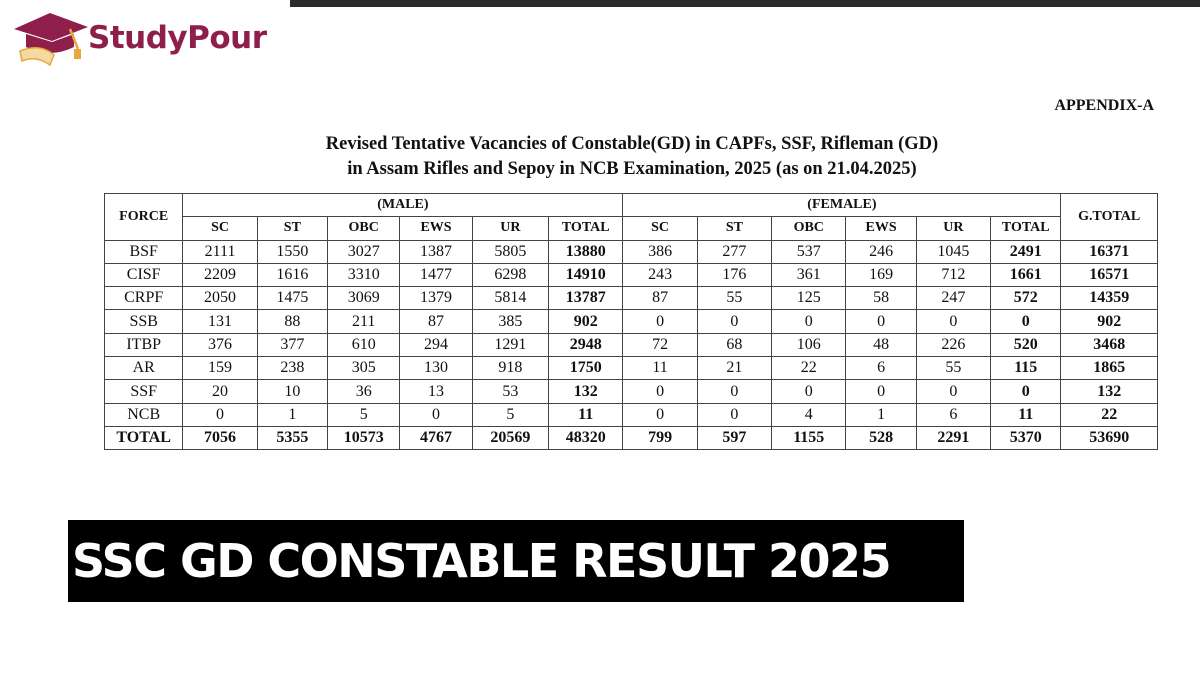 The width and height of the screenshot is (1200, 675). What do you see at coordinates (292, 368) in the screenshot?
I see `male-value-cell: 238` at bounding box center [292, 368].